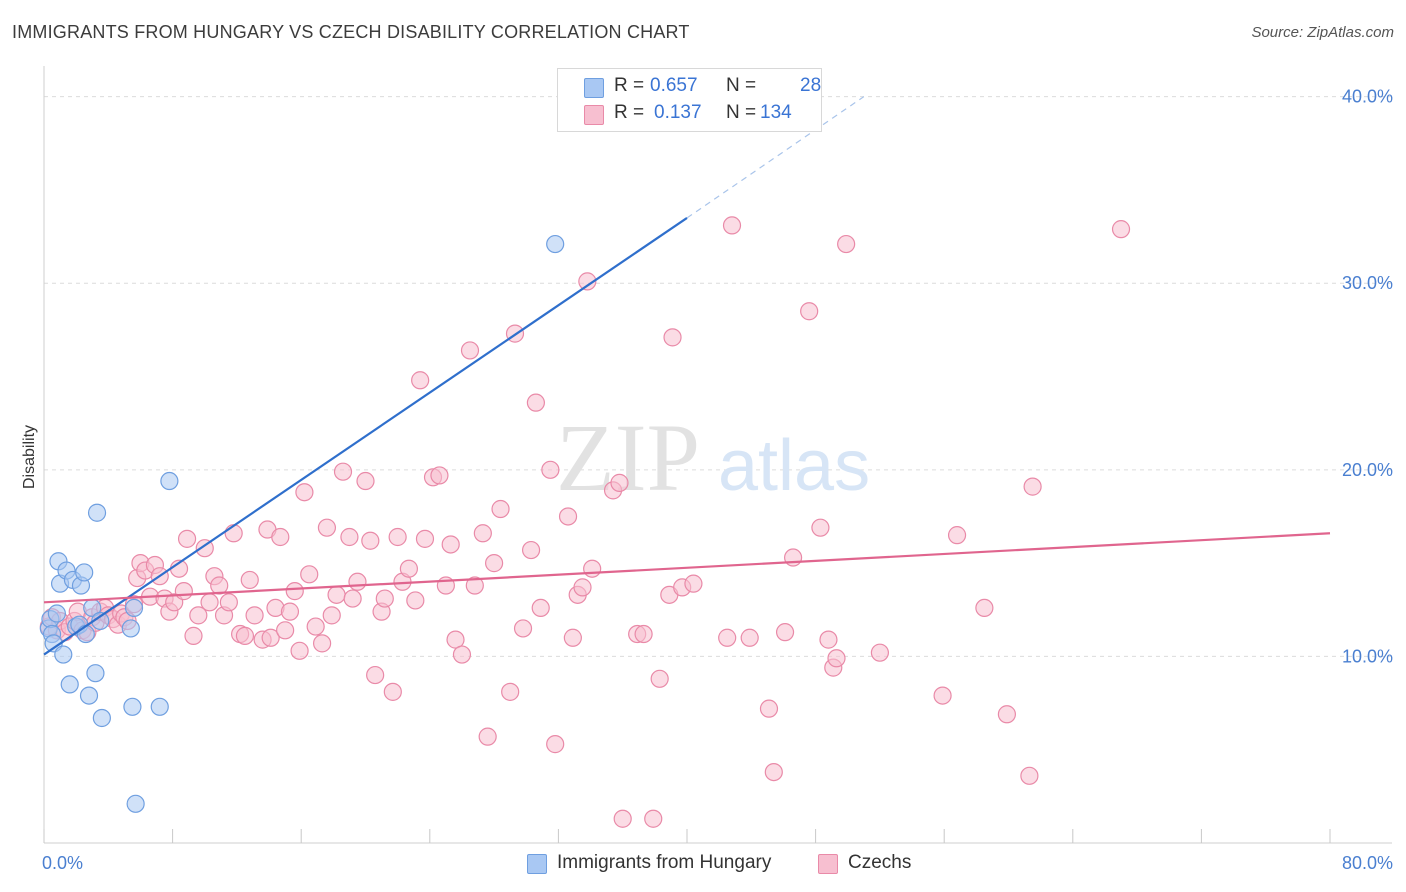 The image size is (1406, 892). I want to click on watermark-atlas: atlas, so click(794, 466).